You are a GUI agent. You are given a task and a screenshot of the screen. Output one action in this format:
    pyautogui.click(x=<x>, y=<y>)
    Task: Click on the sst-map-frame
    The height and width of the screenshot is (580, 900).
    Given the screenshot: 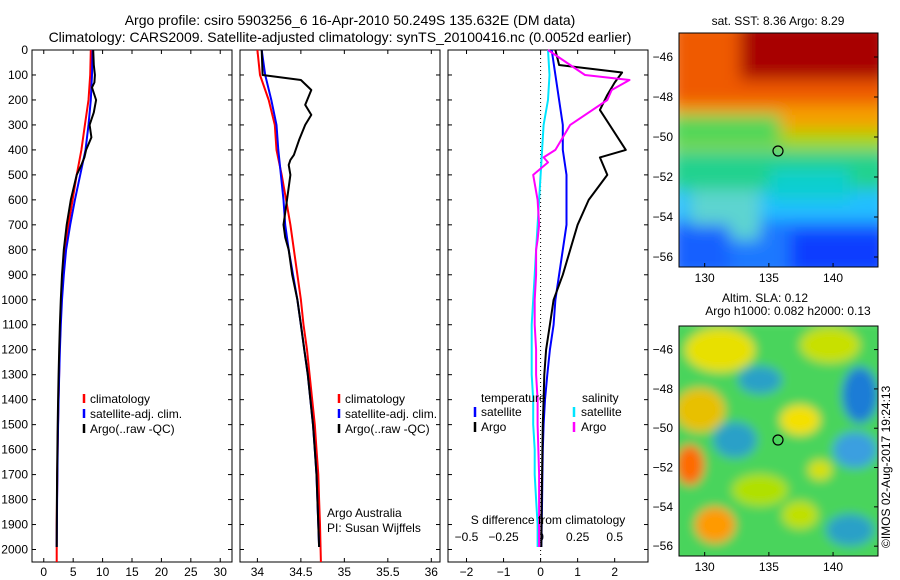 What is the action you would take?
    pyautogui.click(x=778, y=150)
    